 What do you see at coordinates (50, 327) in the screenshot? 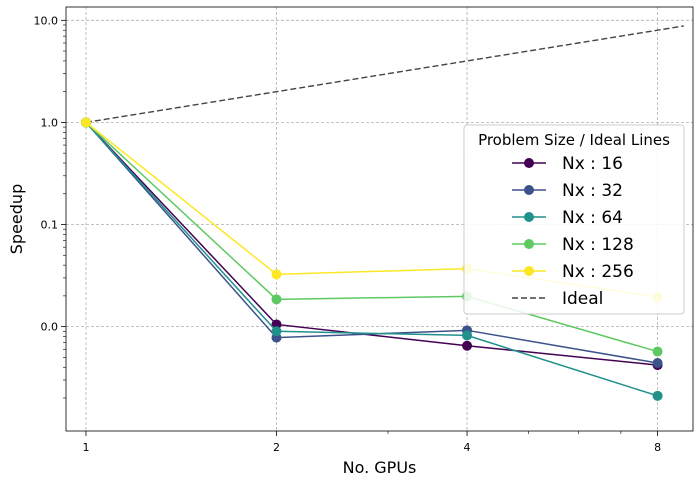
I see `y-tick-label: 0.0` at bounding box center [50, 327].